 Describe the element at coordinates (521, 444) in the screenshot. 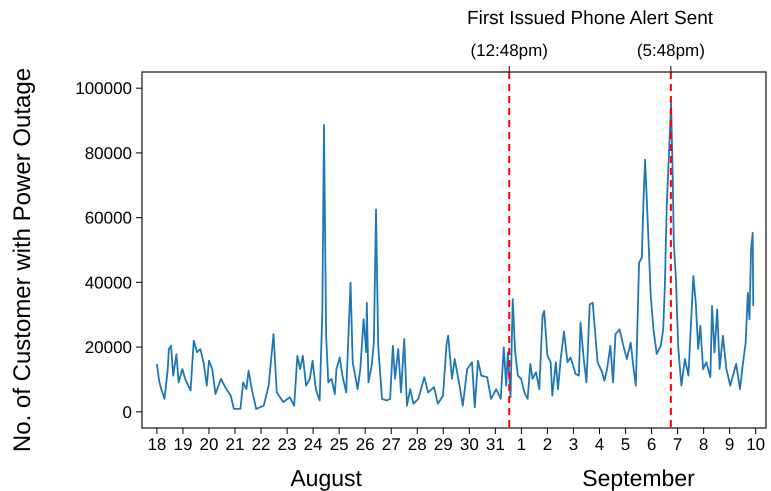

I see `x-tick-label: 1` at that location.